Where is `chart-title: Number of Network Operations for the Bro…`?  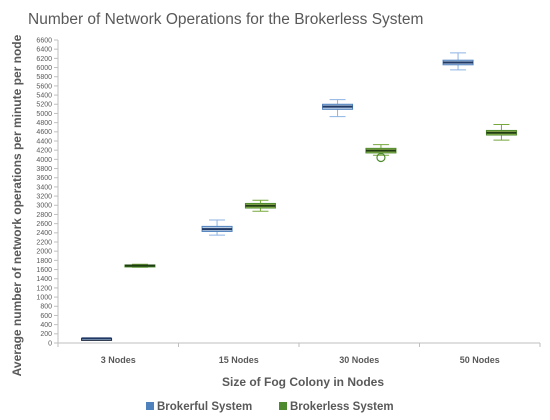
chart-title: Number of Network Operations for the Bro… is located at coordinates (225, 19).